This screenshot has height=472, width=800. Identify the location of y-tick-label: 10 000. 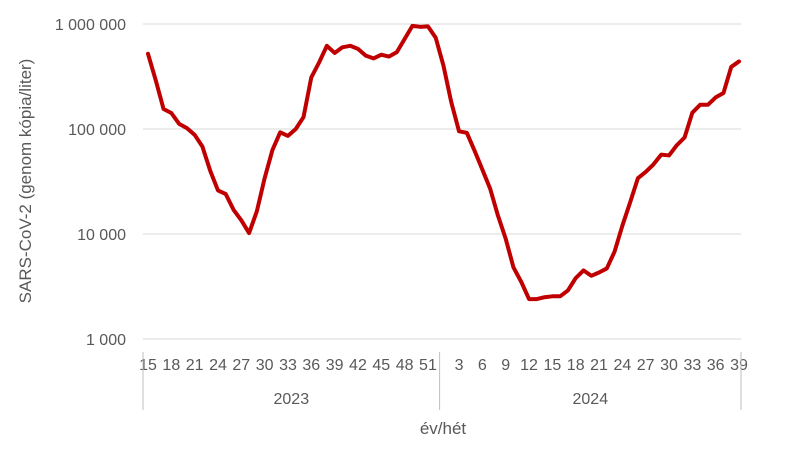
(101, 235).